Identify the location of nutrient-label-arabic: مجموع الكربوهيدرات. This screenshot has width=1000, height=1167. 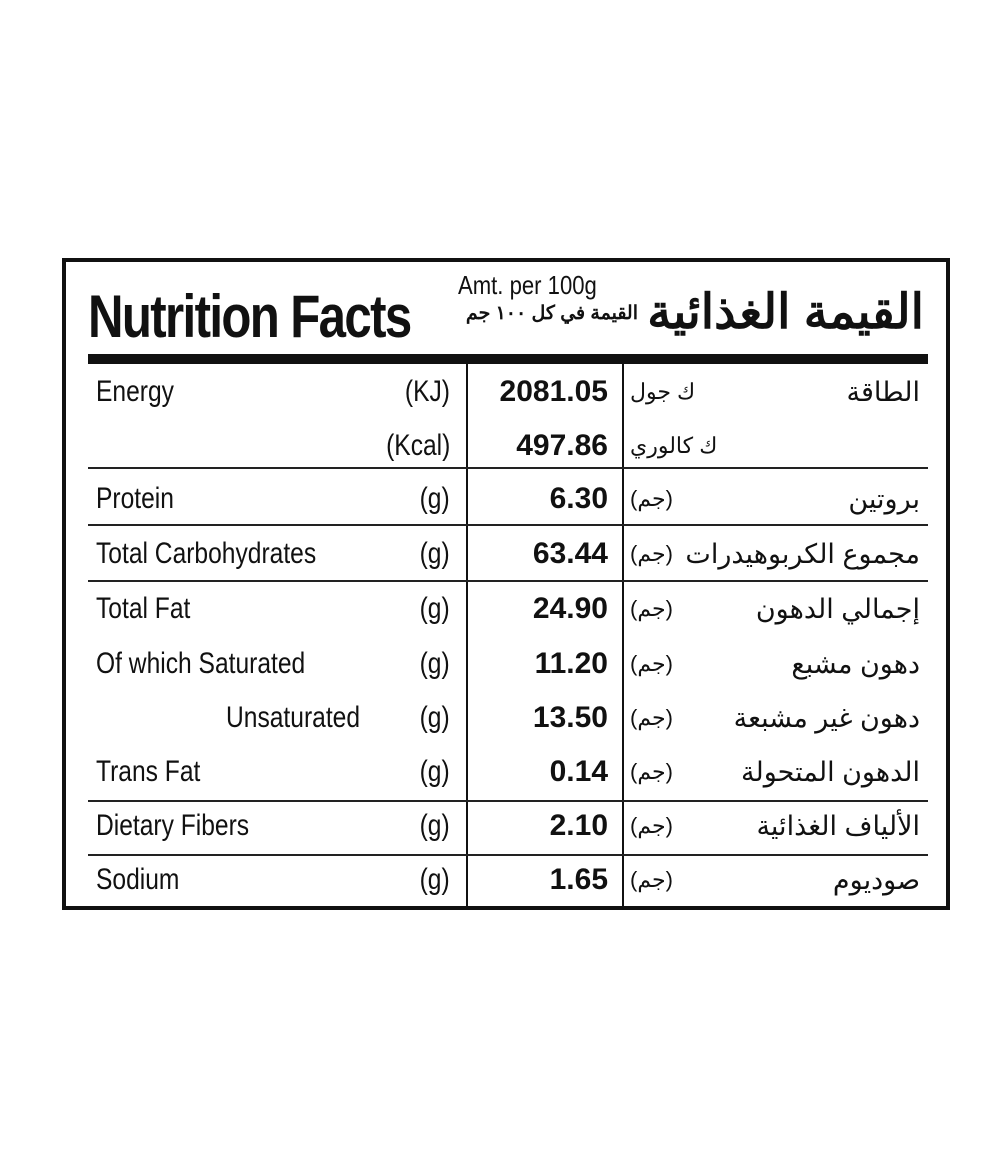
(802, 554).